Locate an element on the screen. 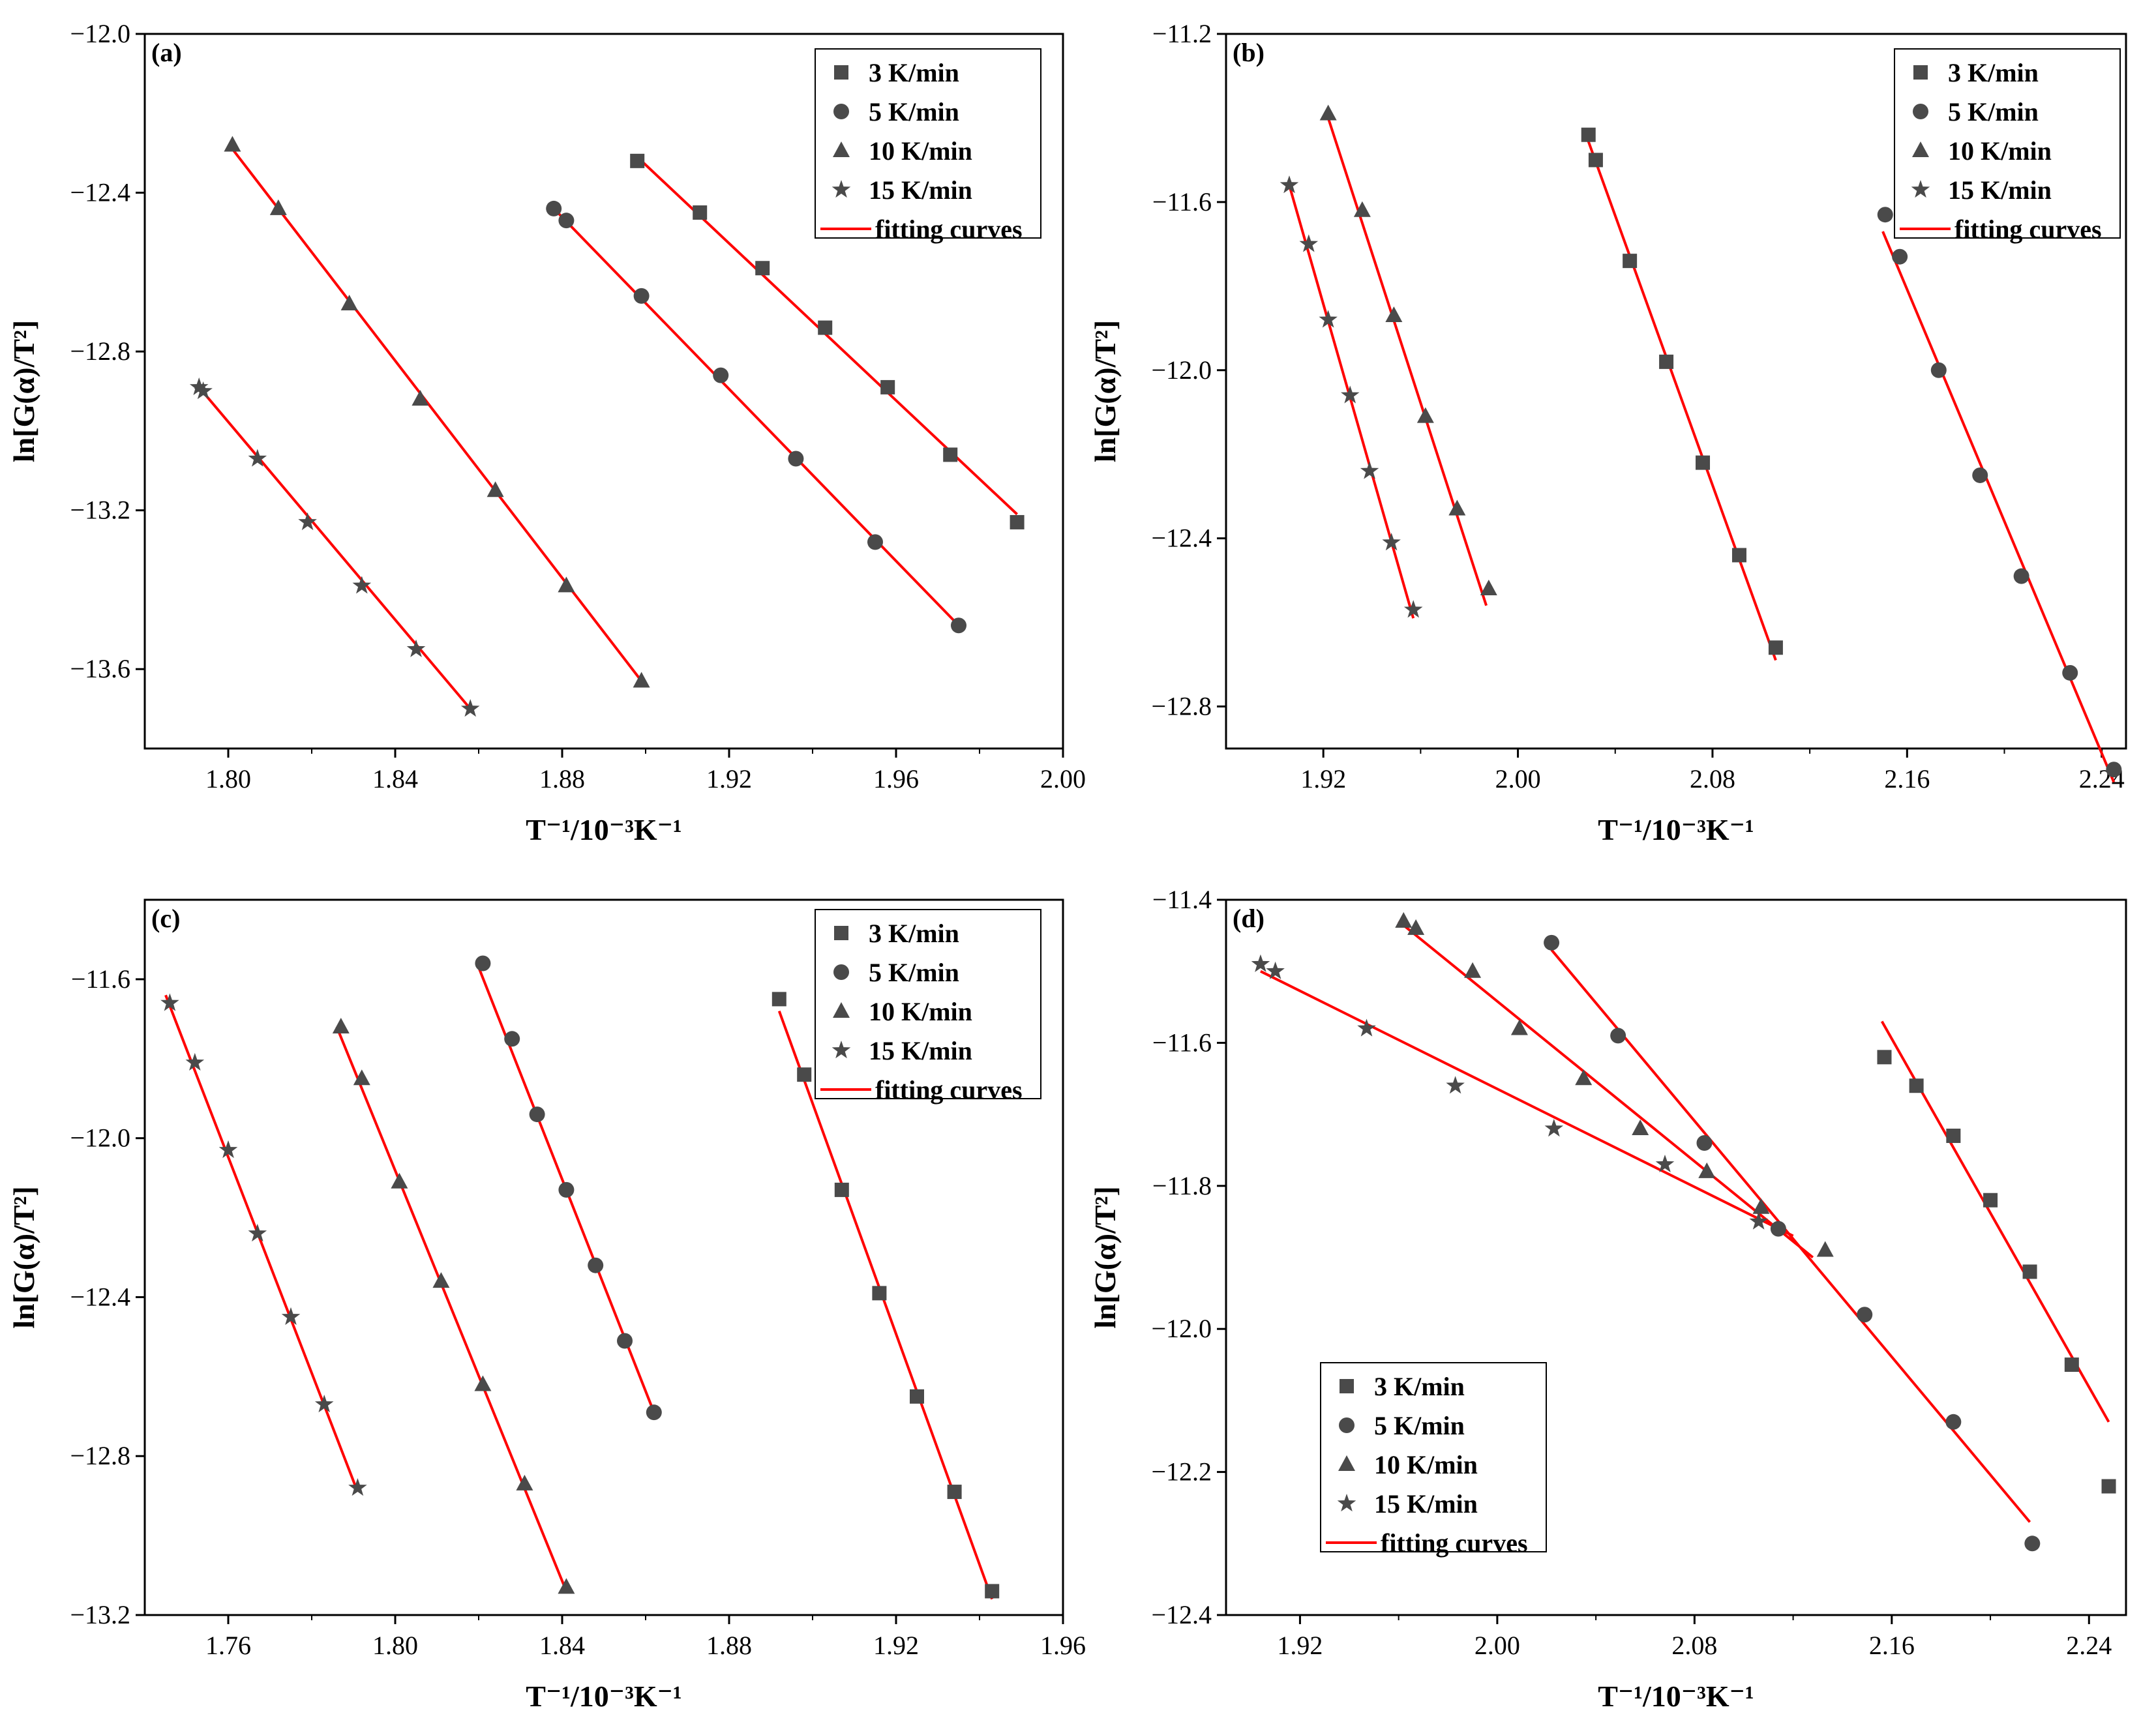 Image resolution: width=2156 pixels, height=1735 pixels. y-tick-label: −11.6 is located at coordinates (1182, 201).